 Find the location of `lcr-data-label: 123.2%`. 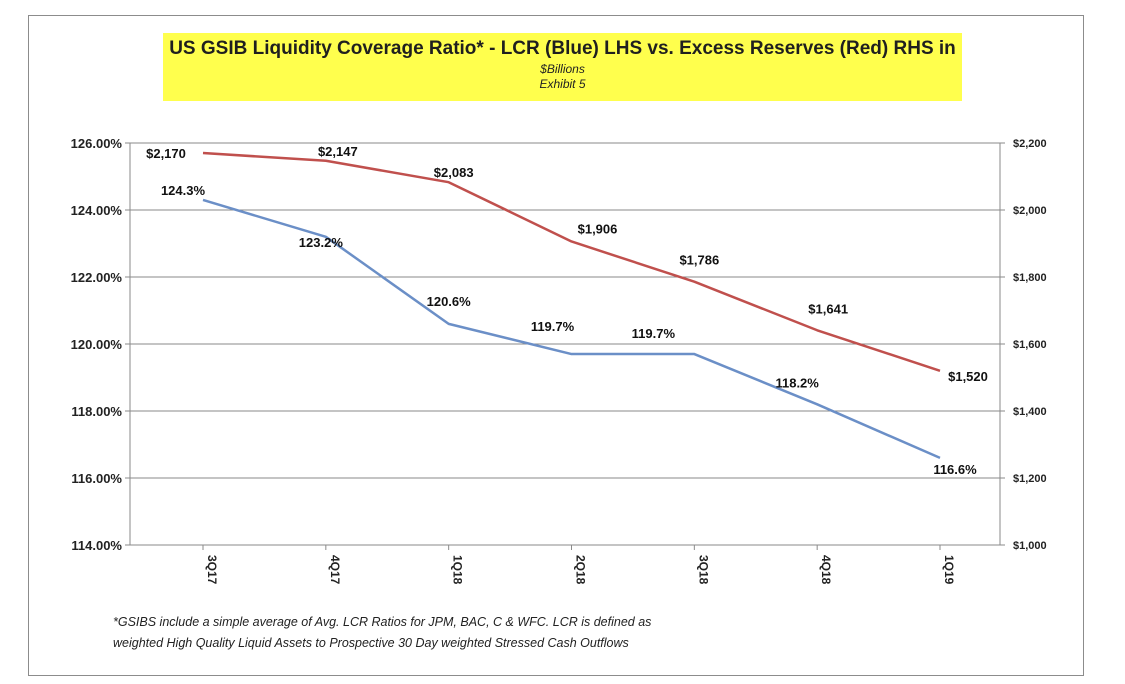

lcr-data-label: 123.2% is located at coordinates (321, 242).